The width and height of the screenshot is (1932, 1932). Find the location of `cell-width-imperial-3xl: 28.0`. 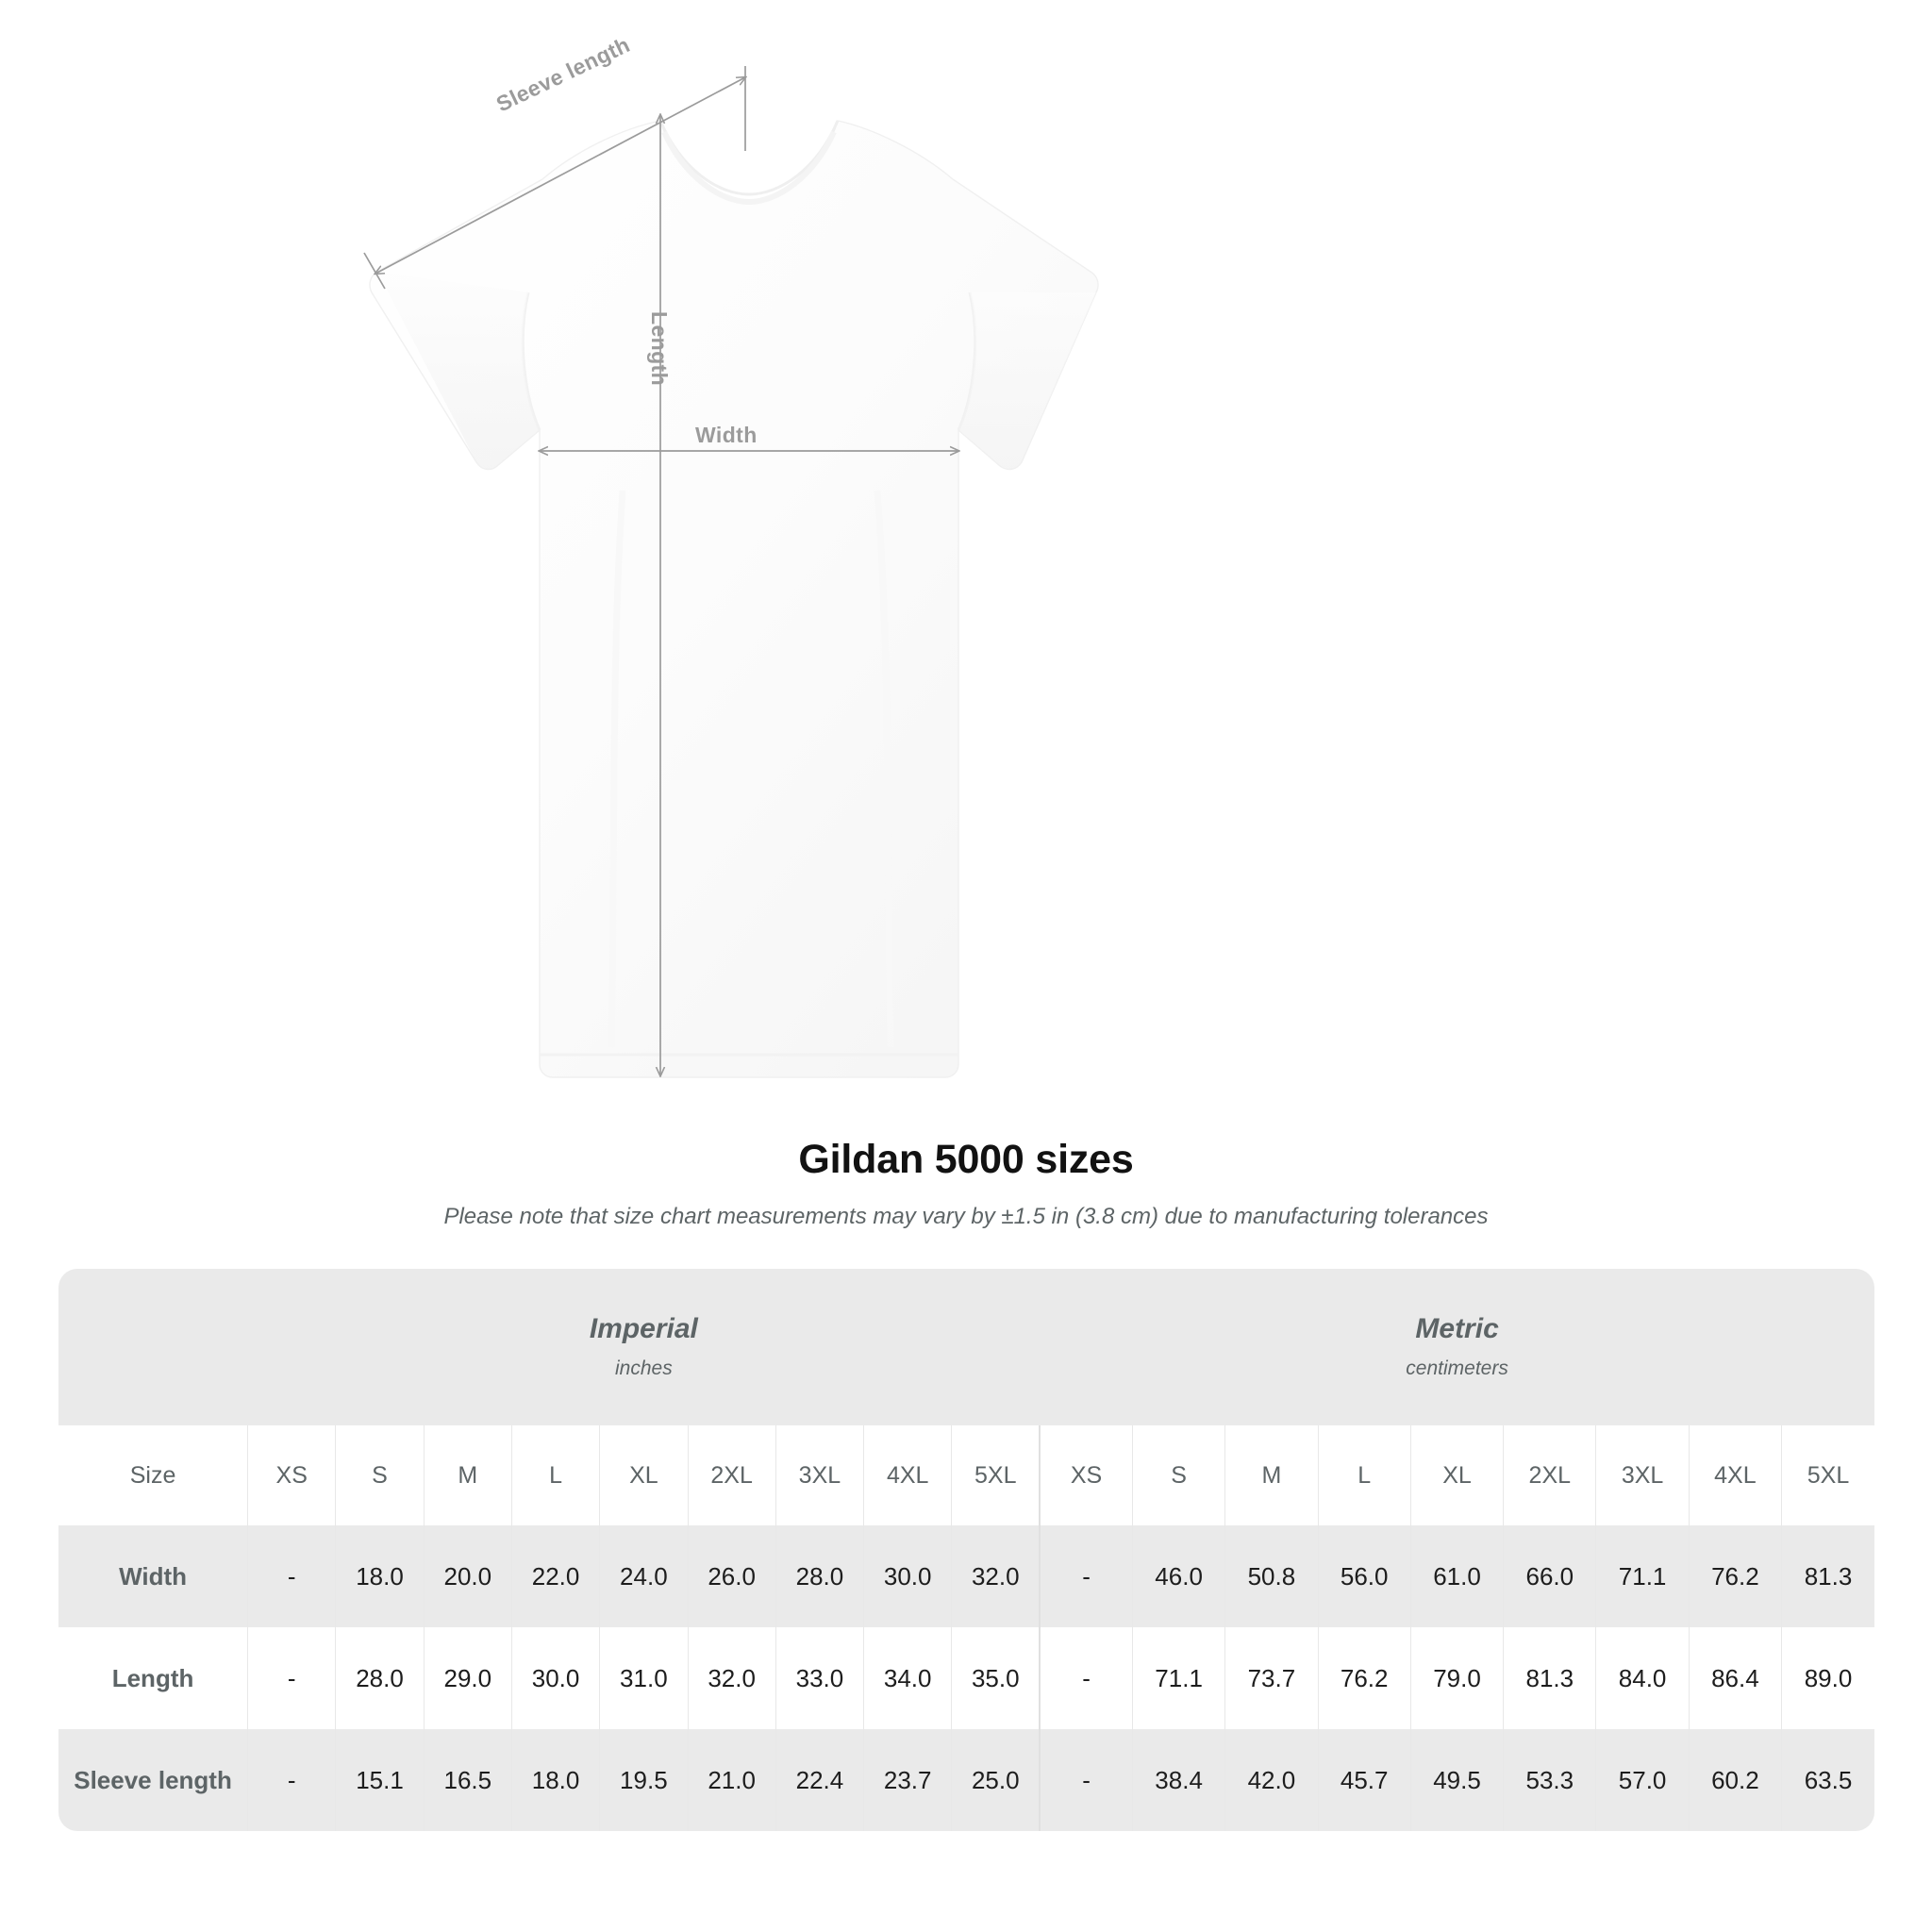

cell-width-imperial-3xl: 28.0 is located at coordinates (819, 1576).